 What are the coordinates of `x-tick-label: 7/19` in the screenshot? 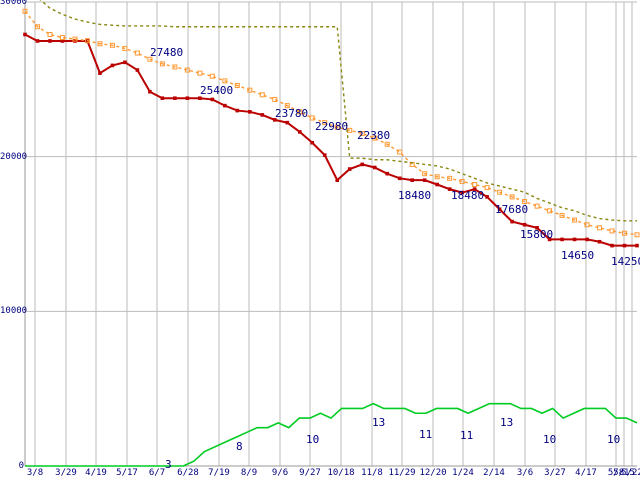 It's located at (219, 473).